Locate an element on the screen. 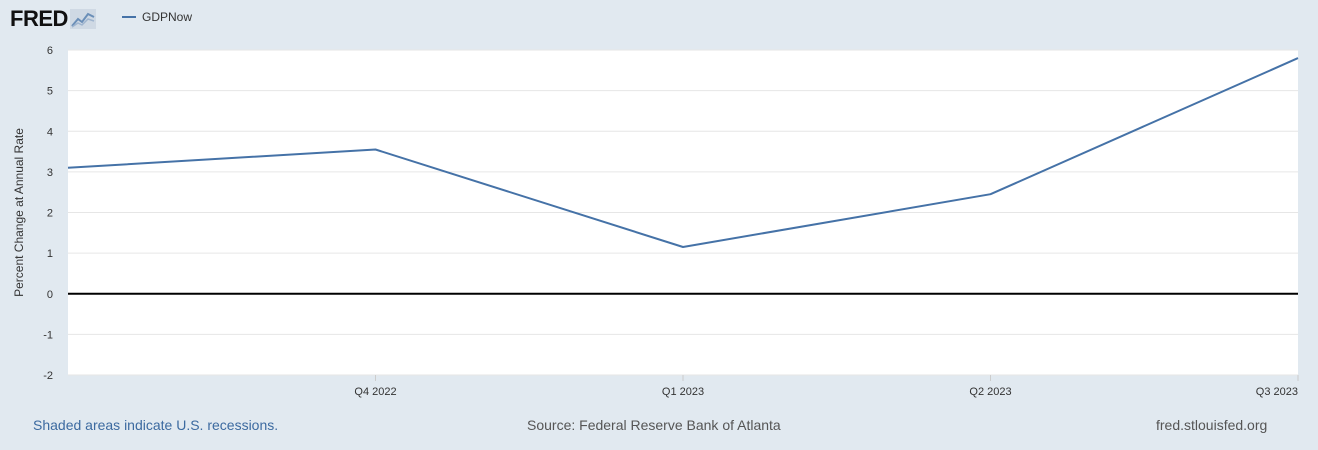 This screenshot has width=1318, height=450. x-tick-label: Q3 2023 is located at coordinates (1277, 392).